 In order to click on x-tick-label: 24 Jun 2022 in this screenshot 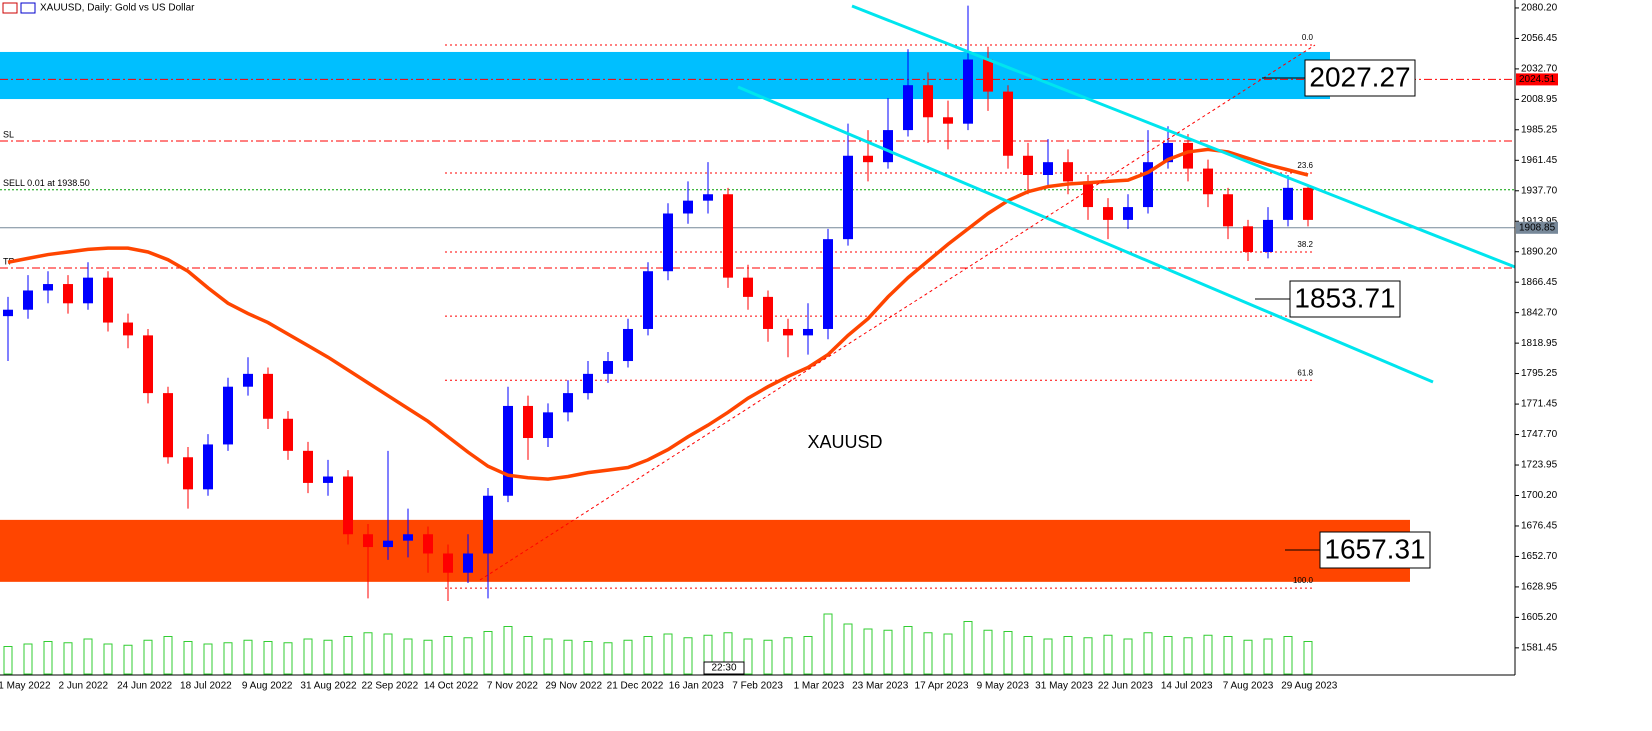, I will do `click(144, 686)`.